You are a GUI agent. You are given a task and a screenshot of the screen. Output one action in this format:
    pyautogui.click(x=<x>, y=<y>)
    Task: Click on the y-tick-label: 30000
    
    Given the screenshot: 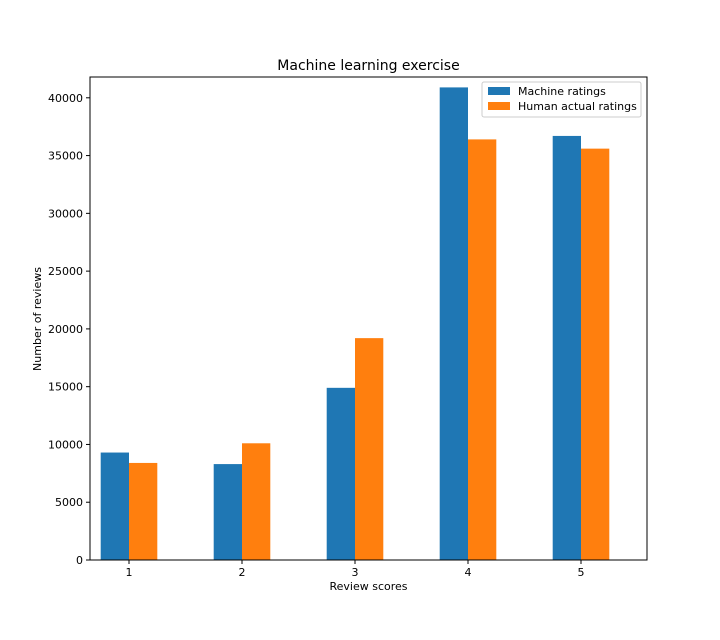 What is the action you would take?
    pyautogui.click(x=65, y=213)
    